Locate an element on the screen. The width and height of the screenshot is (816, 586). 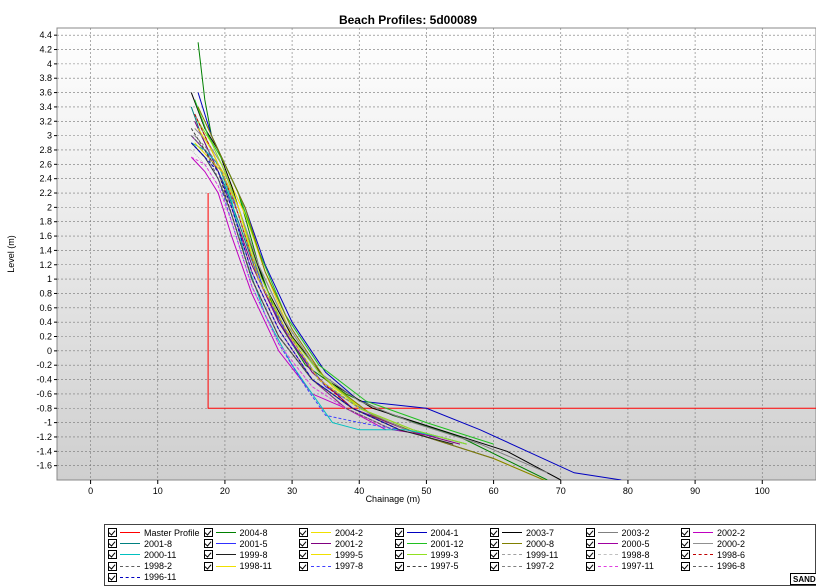
legend-item-2004-8: 2004-8 is located at coordinates (235, 532).